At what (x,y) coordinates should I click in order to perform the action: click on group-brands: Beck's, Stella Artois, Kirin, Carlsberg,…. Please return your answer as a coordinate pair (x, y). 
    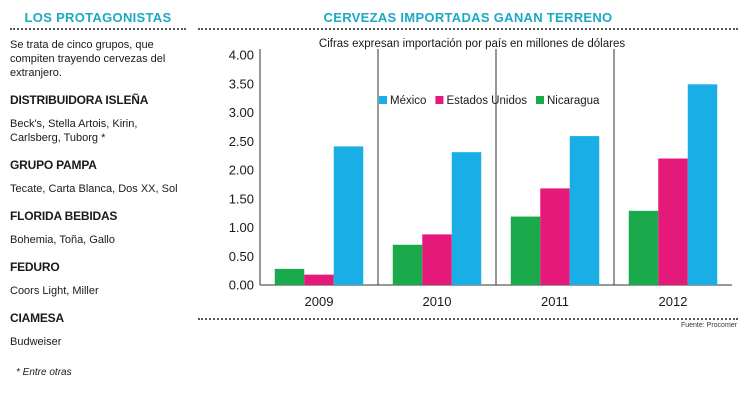
    Looking at the image, I should click on (74, 131).